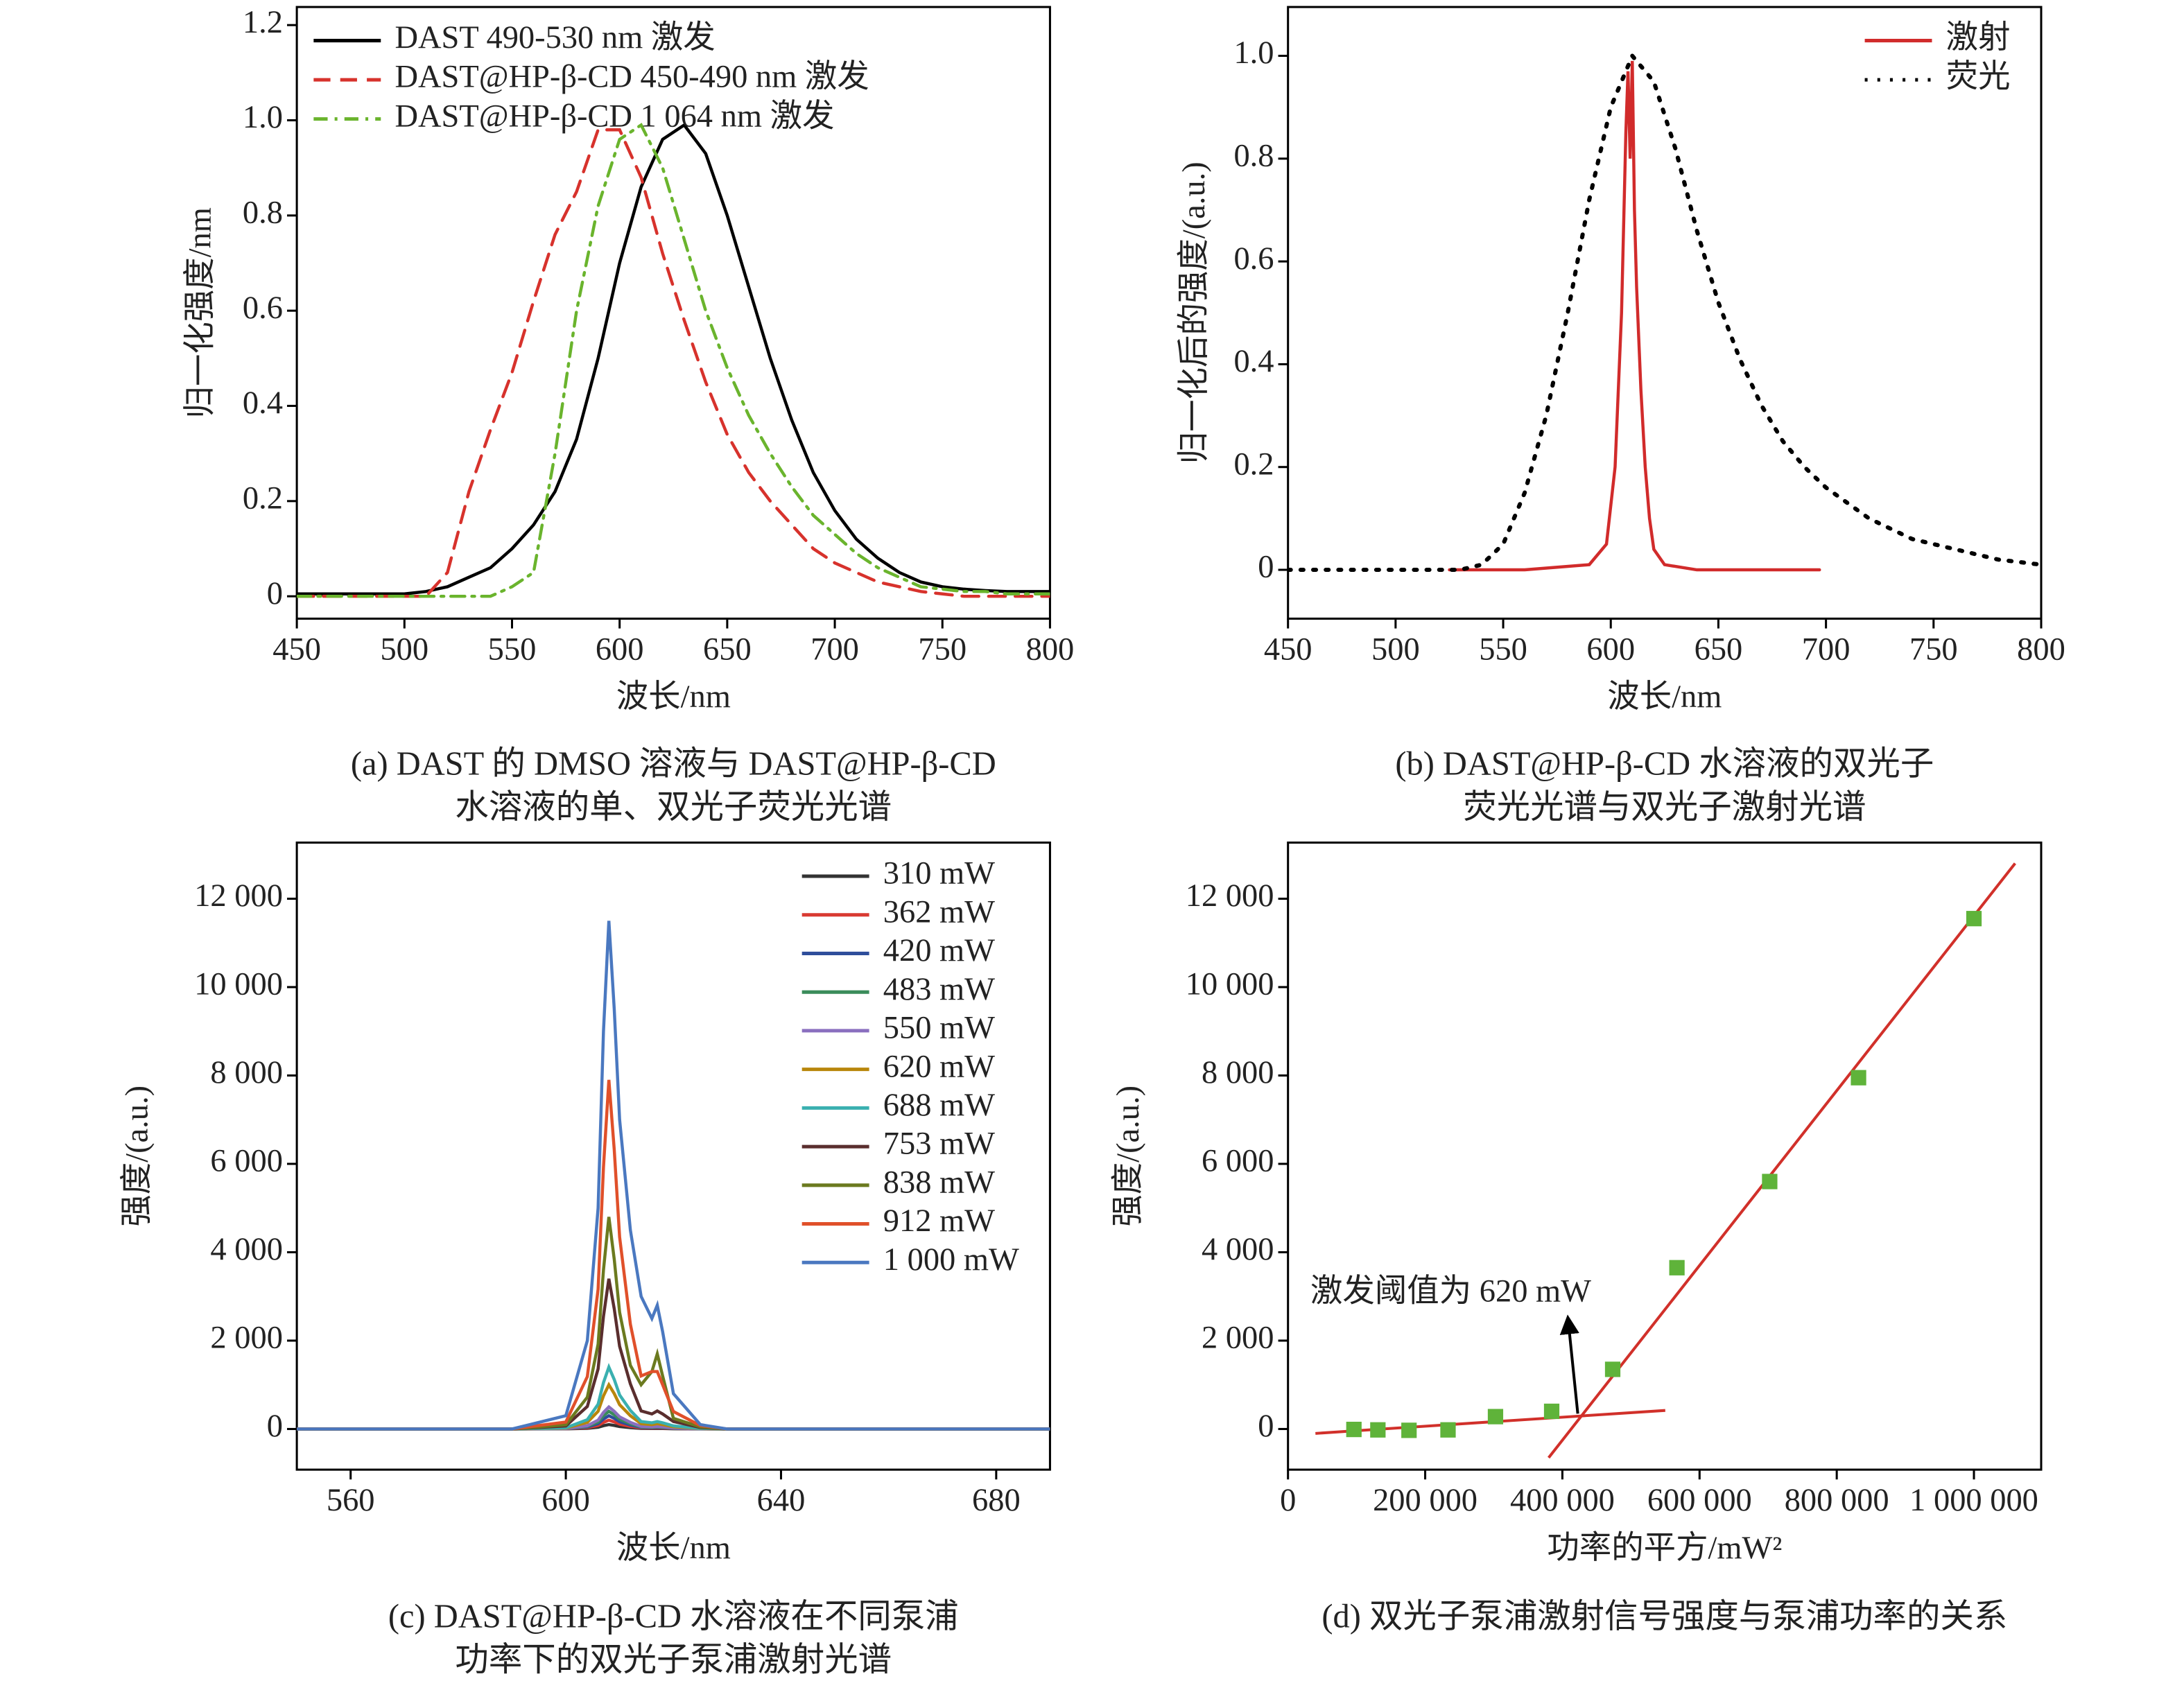 This screenshot has width=2184, height=1681. I want to click on legend-label: 620 mW, so click(939, 1066).